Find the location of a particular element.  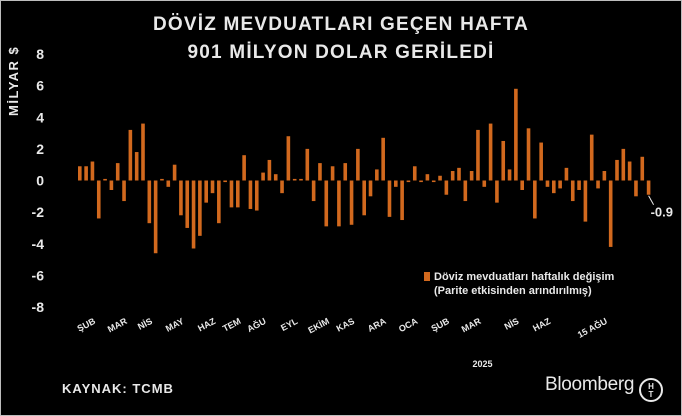

y-tick-label: -8 is located at coordinates (38, 307).